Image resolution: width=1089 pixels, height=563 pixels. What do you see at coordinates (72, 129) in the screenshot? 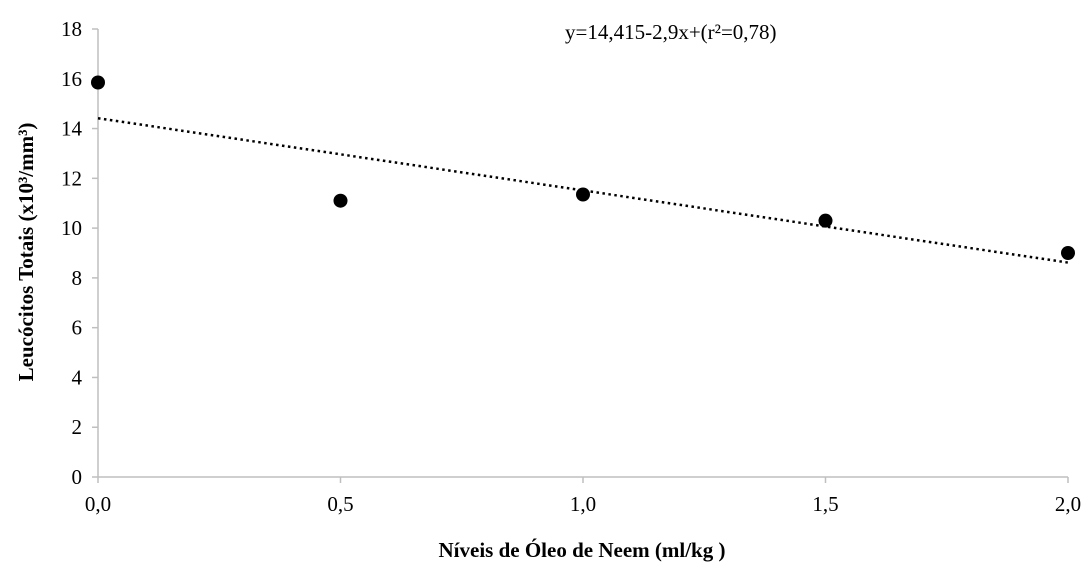
I see `y-tick-label: 14` at bounding box center [72, 129].